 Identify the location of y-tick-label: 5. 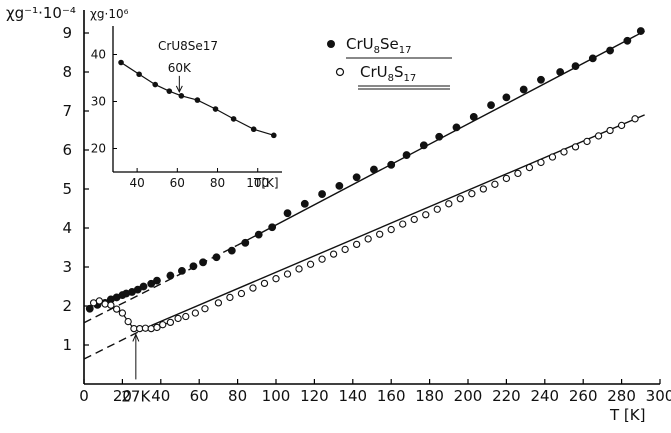
(67, 189).